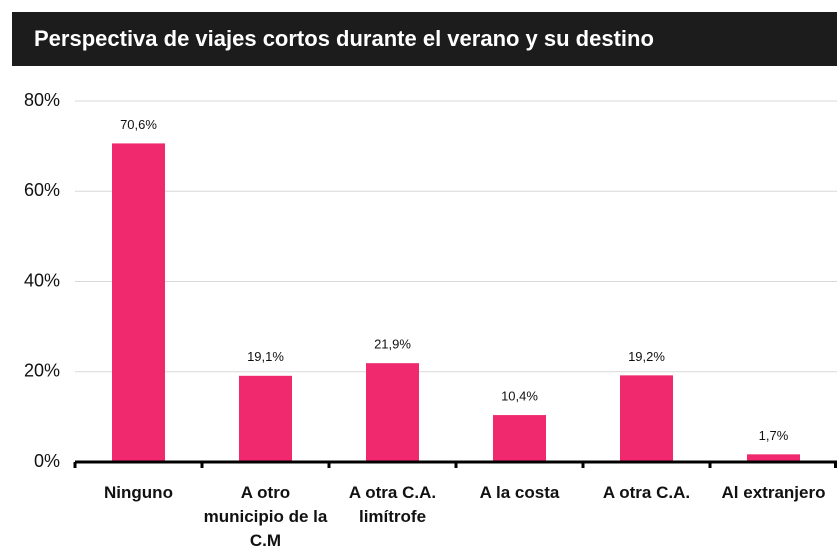 The width and height of the screenshot is (837, 556). What do you see at coordinates (646, 356) in the screenshot?
I see `value-label: 19,2%` at bounding box center [646, 356].